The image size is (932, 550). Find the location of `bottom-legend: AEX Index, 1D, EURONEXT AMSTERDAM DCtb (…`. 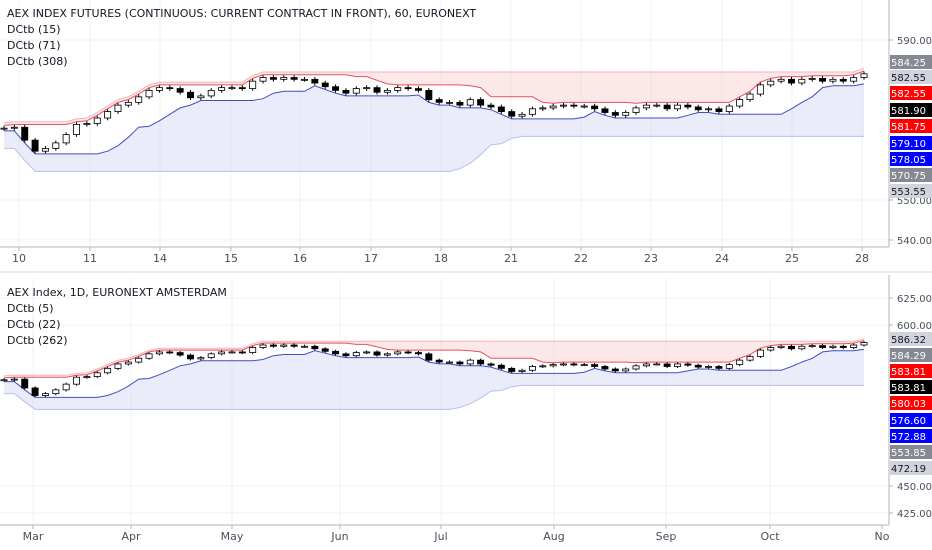

bottom-legend: AEX Index, 1D, EURONEXT AMSTERDAM DCtb (… is located at coordinates (117, 317).